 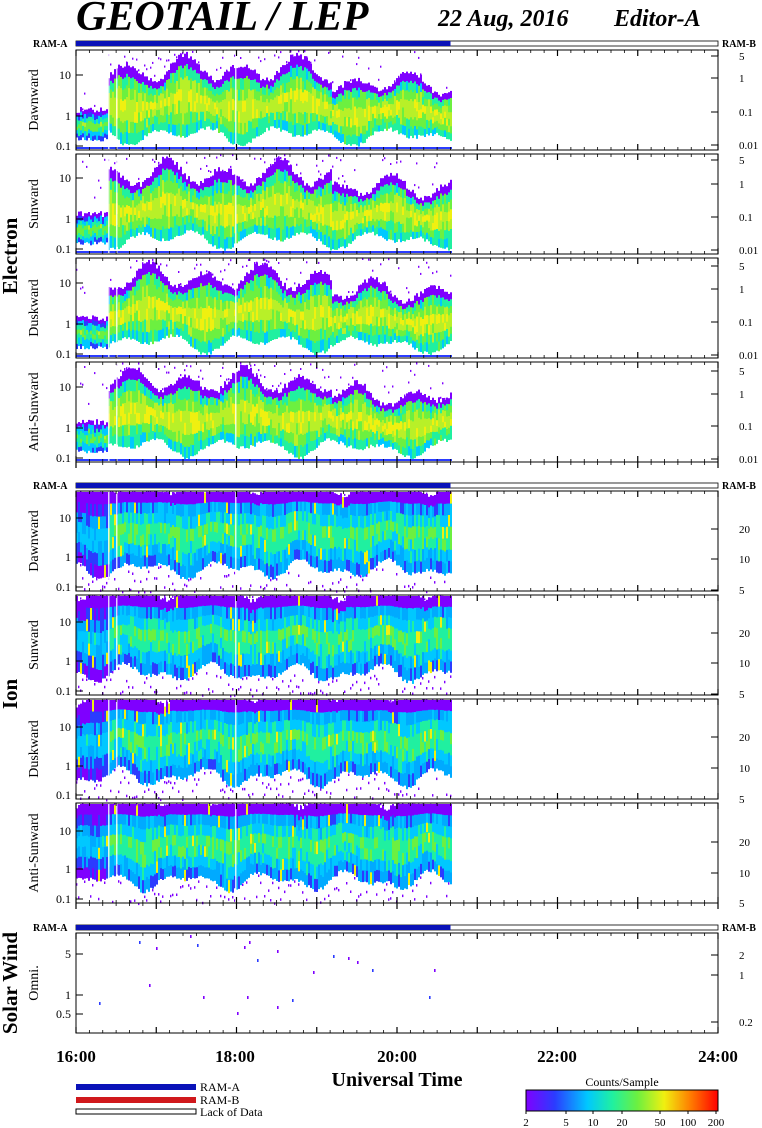 I want to click on x-tick-label-22: 22:00, so click(x=557, y=1056).